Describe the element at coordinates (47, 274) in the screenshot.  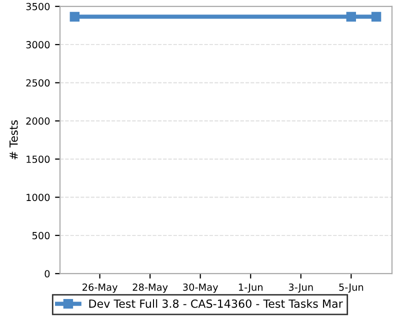
I see `y-tick-label: 0` at that location.